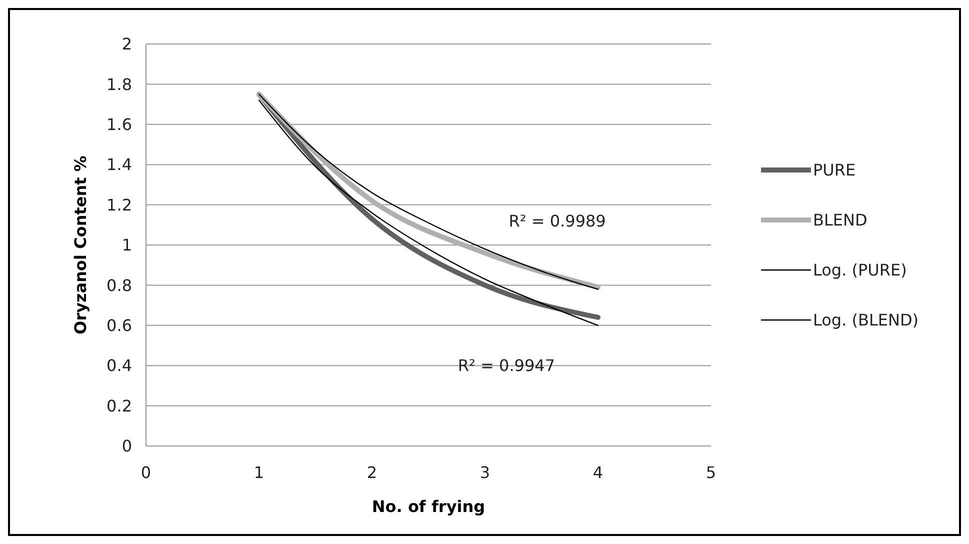 Image resolution: width=969 pixels, height=544 pixels. I want to click on y-tick-label: 0, so click(127, 446).